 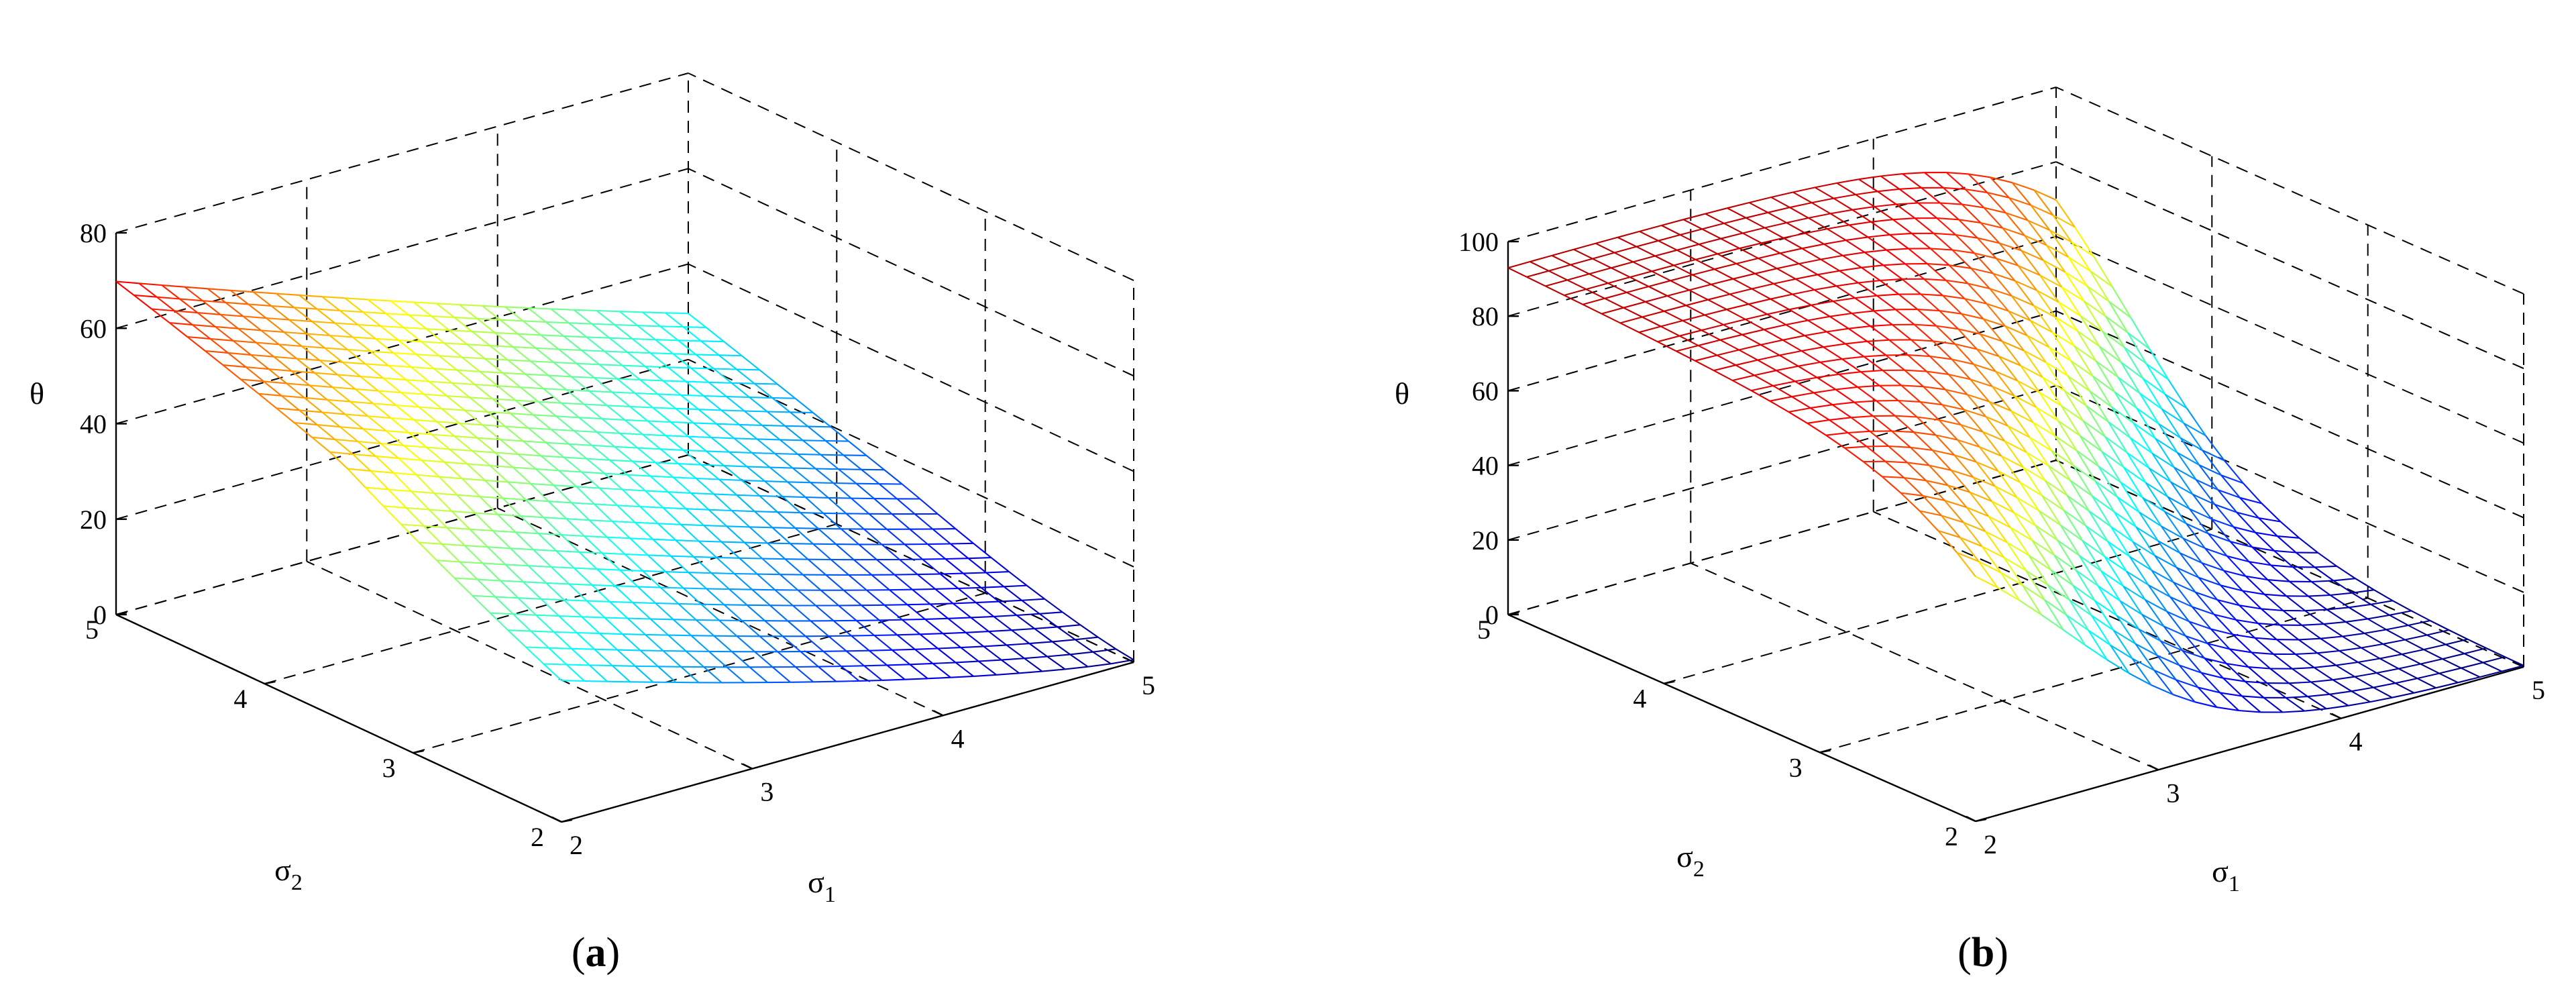 What do you see at coordinates (2226, 875) in the screenshot?
I see `panel-b-x-axis-label: σ1` at bounding box center [2226, 875].